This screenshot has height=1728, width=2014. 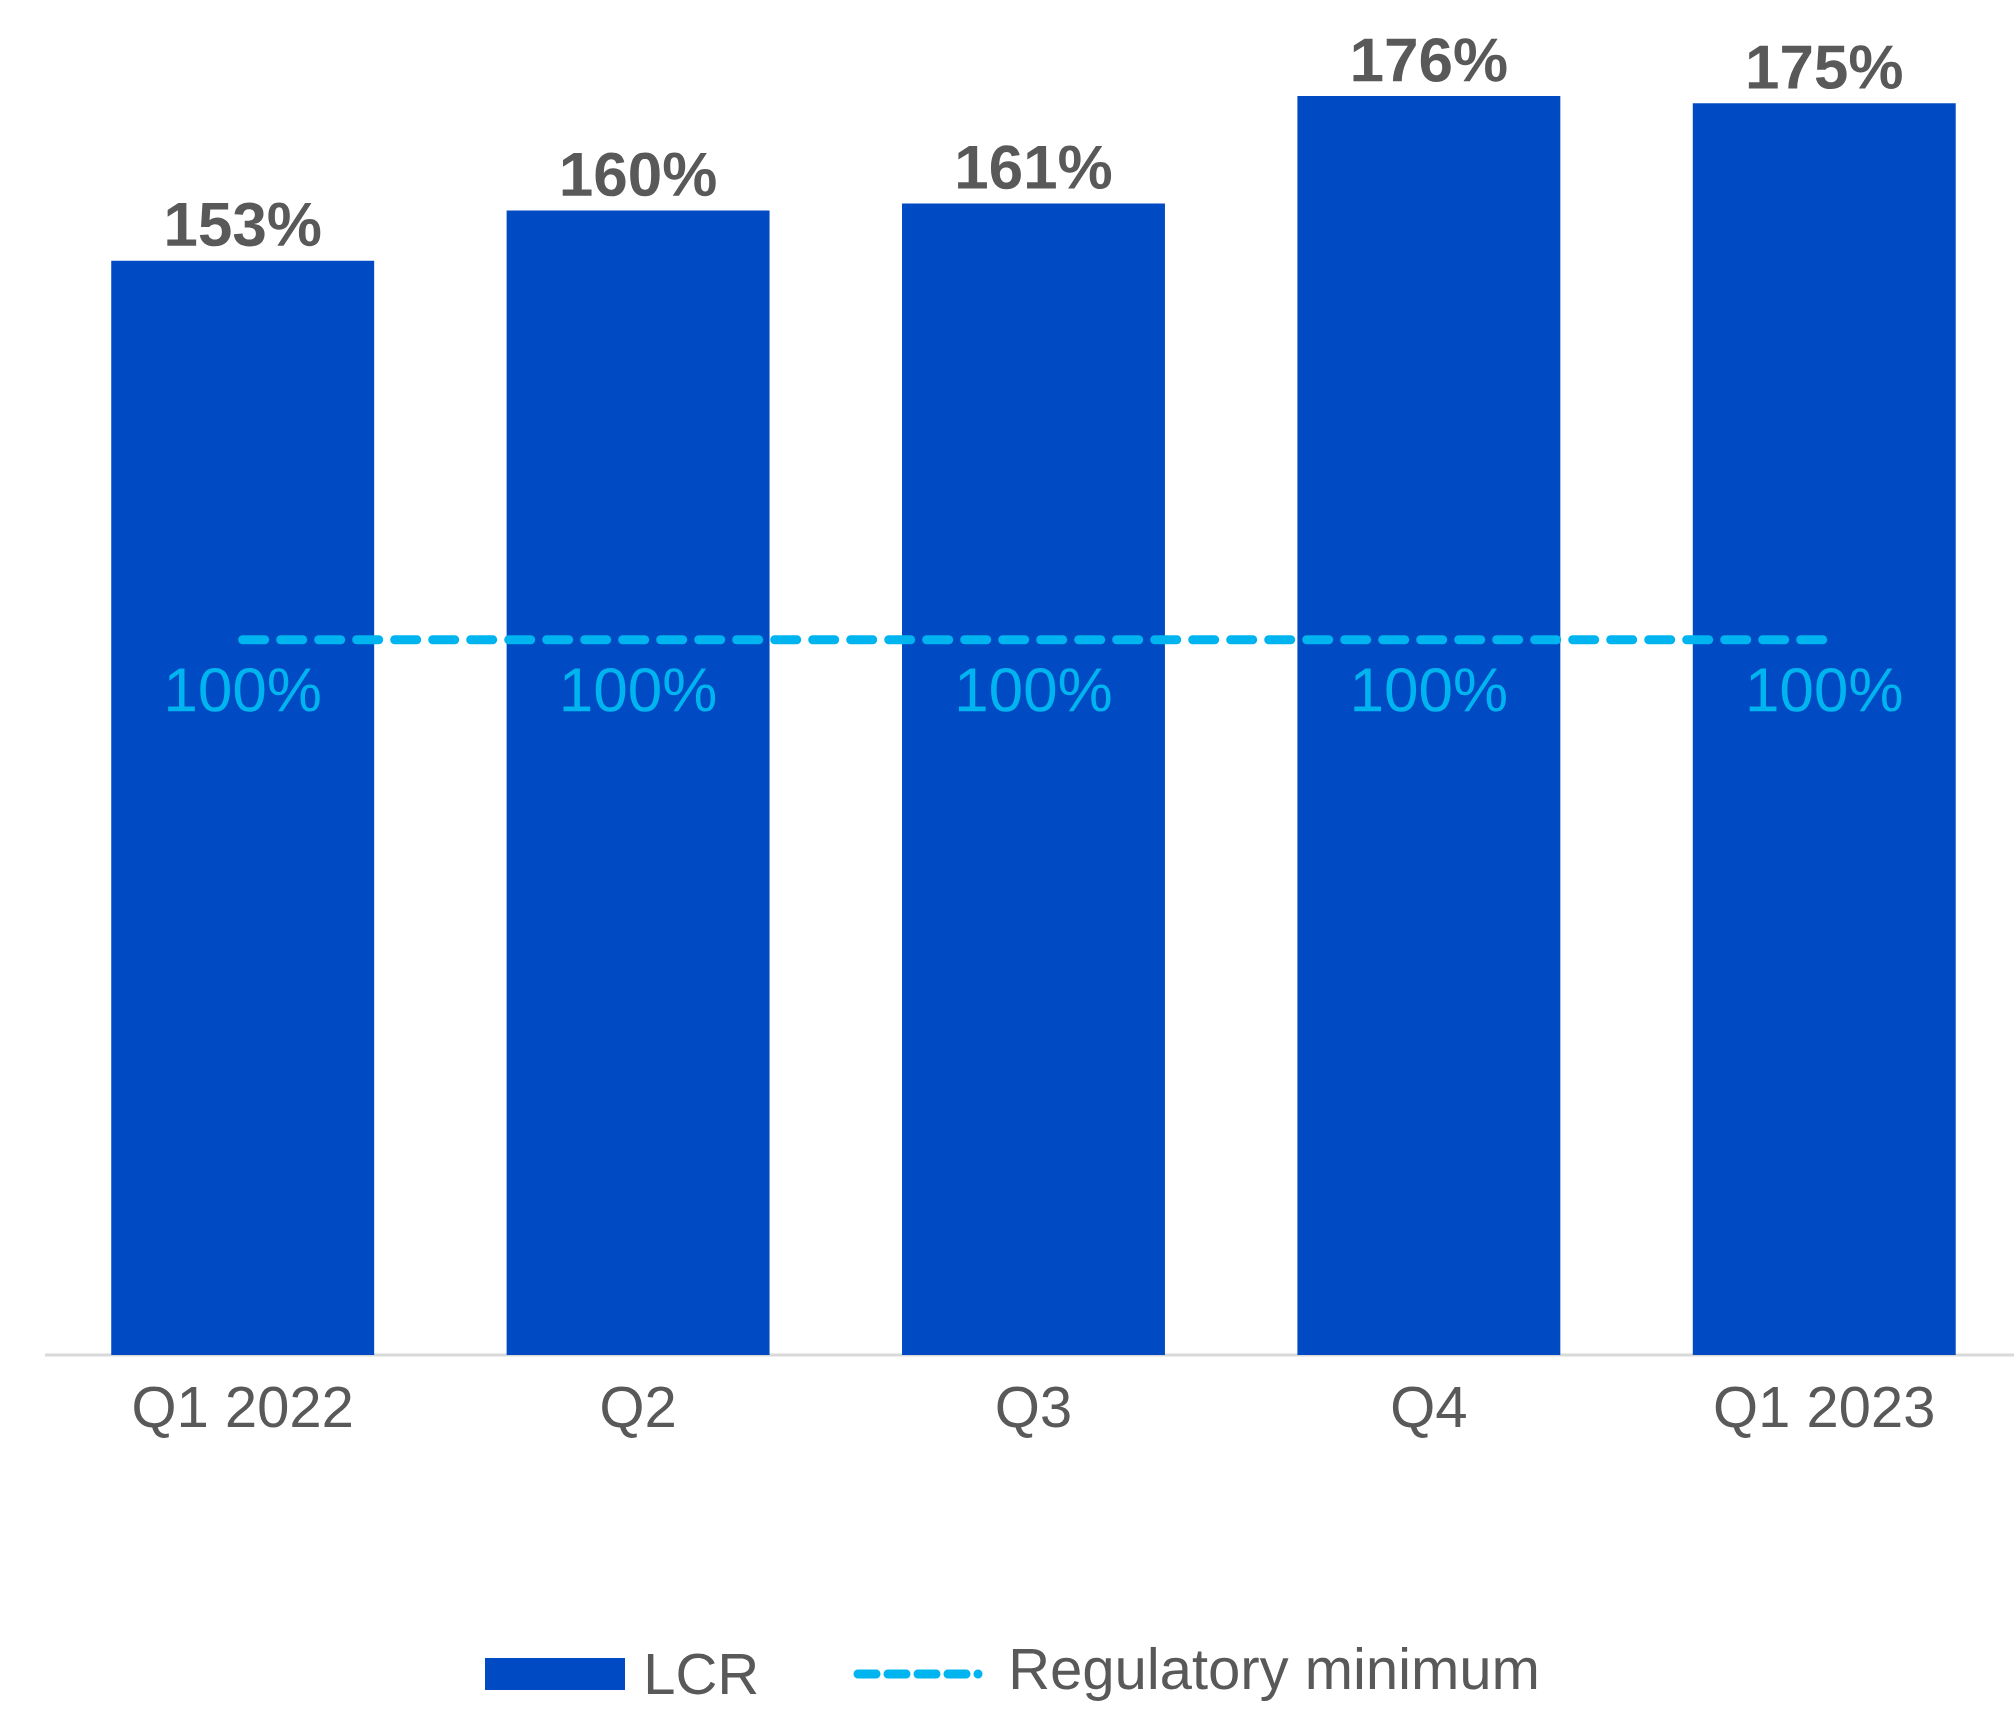 What do you see at coordinates (1430, 60) in the screenshot?
I see `data-label: 176%` at bounding box center [1430, 60].